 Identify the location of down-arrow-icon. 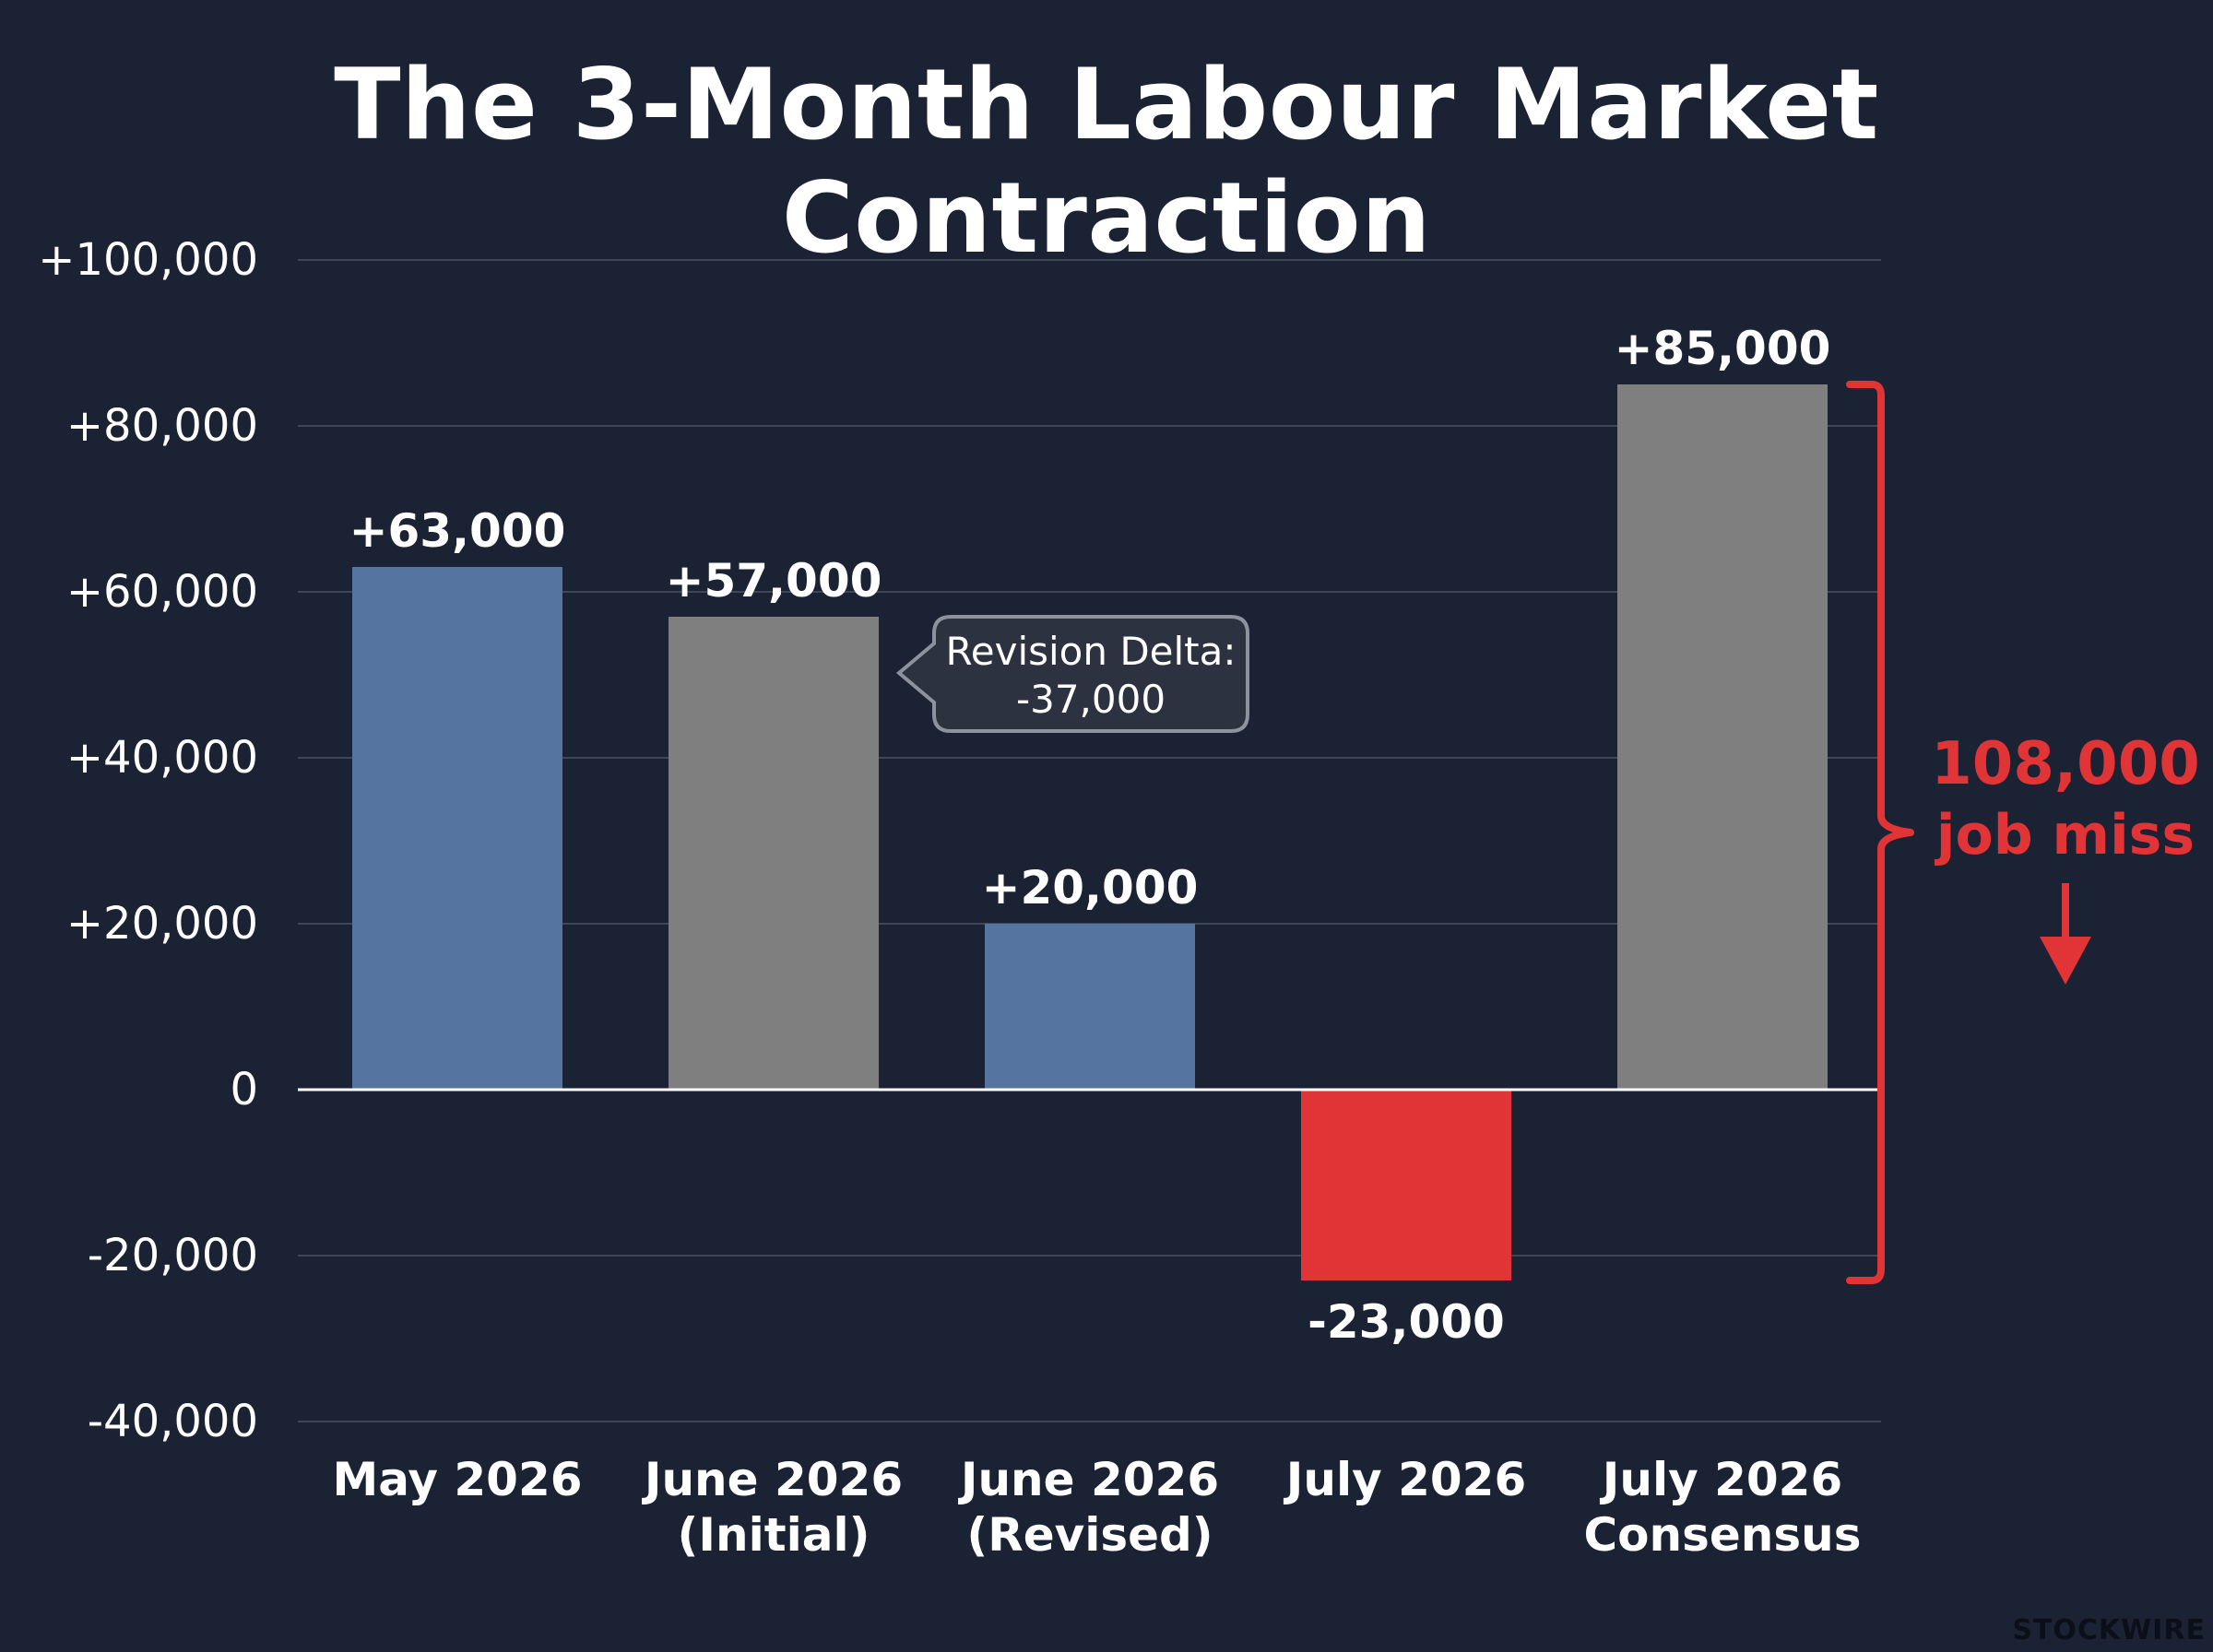
(2065, 961).